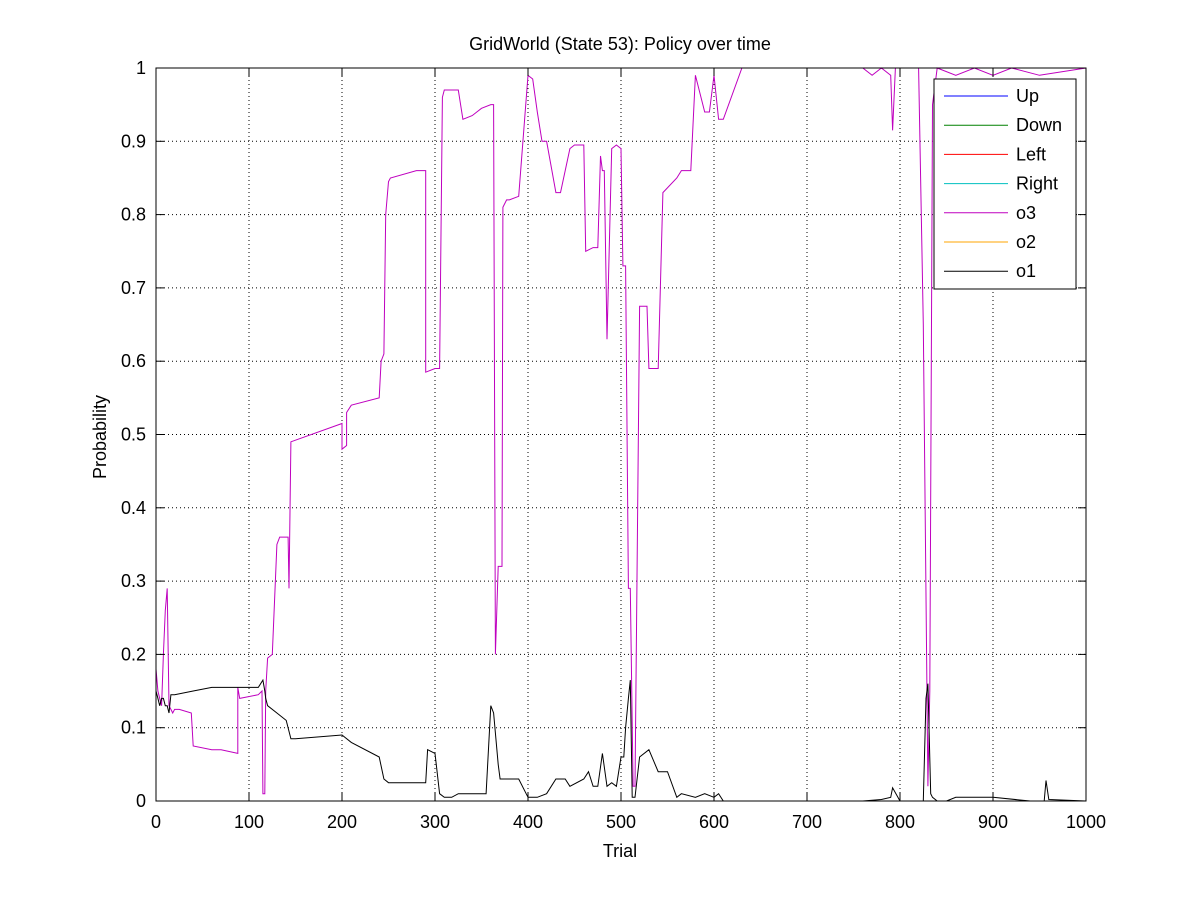 The height and width of the screenshot is (900, 1200). Describe the element at coordinates (133, 581) in the screenshot. I see `y-tick-label: 0.3` at that location.